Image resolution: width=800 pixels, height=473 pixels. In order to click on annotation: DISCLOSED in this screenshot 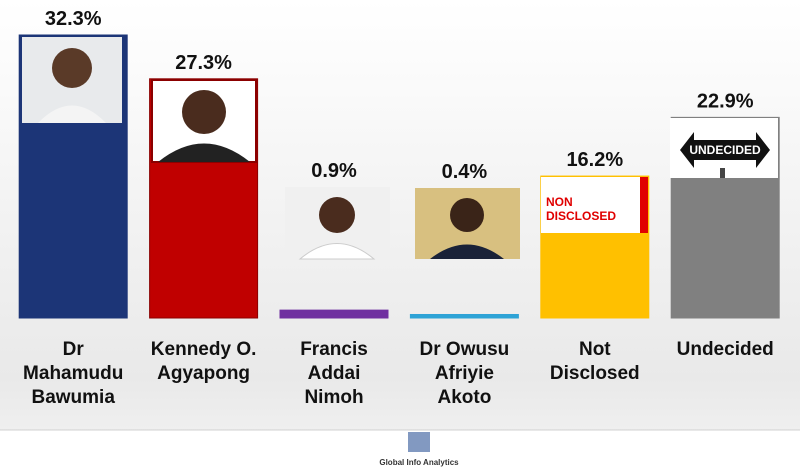, I will do `click(581, 216)`.